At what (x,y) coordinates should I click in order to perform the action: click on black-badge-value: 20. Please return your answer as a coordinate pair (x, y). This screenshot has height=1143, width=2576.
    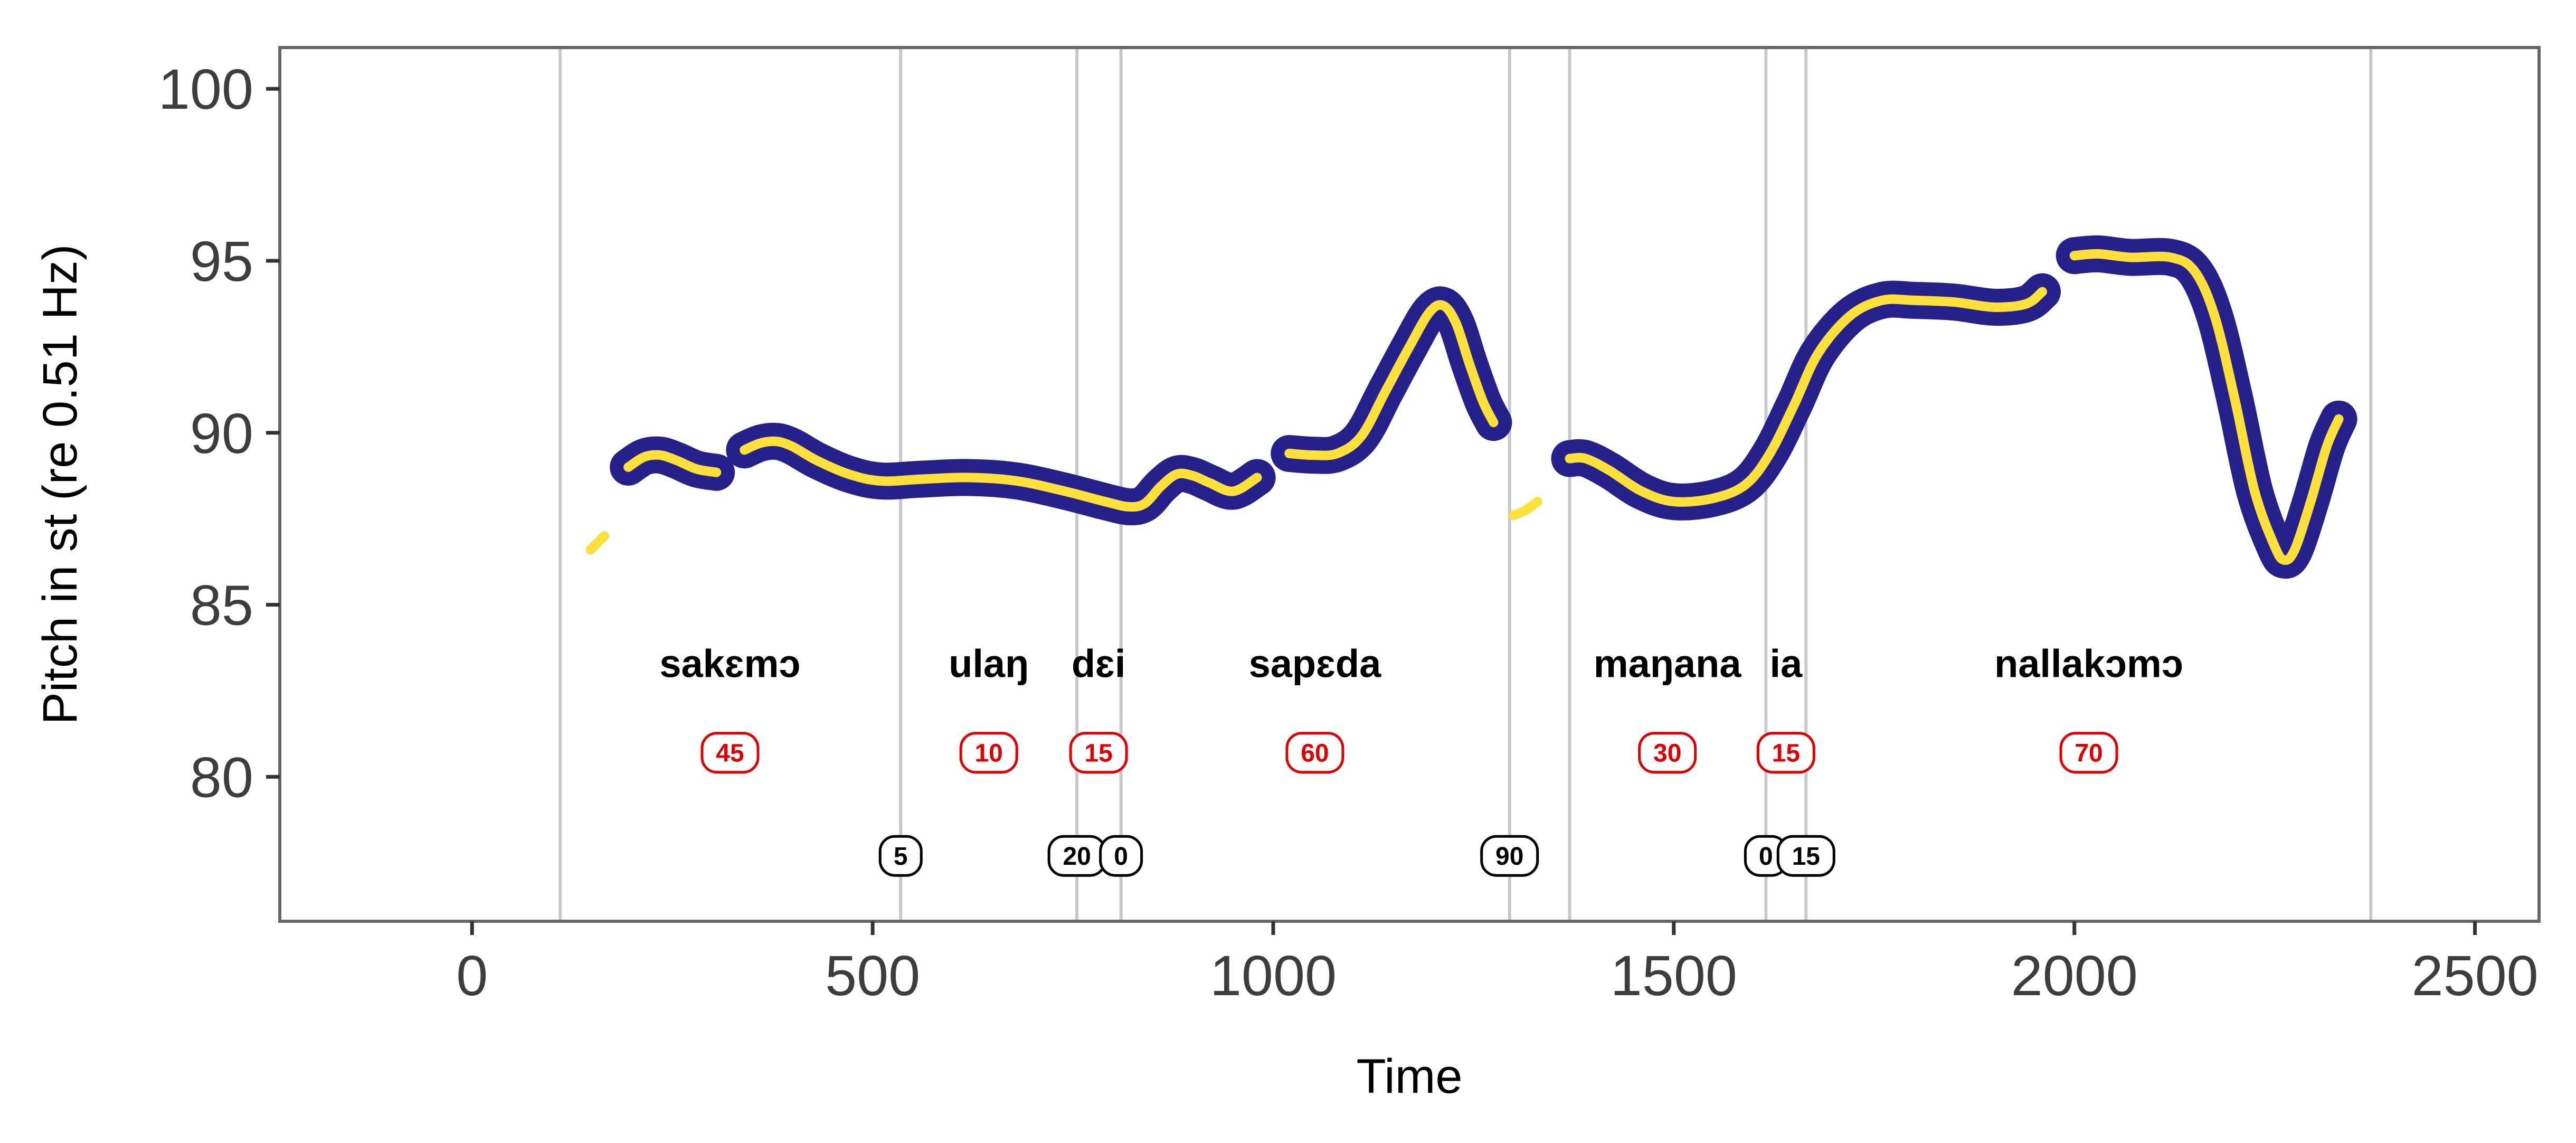
    Looking at the image, I should click on (1077, 857).